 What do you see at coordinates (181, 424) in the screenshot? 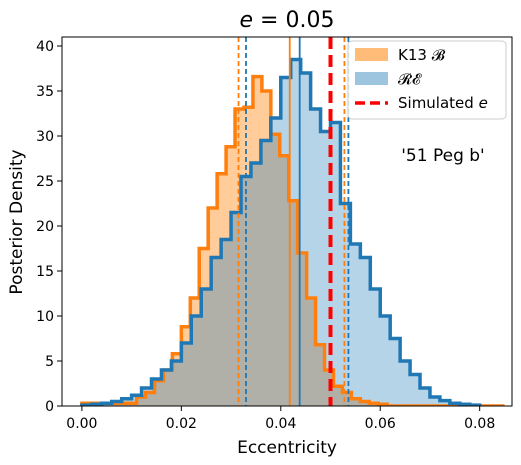
I see `x-tick-label: 0.02` at bounding box center [181, 424].